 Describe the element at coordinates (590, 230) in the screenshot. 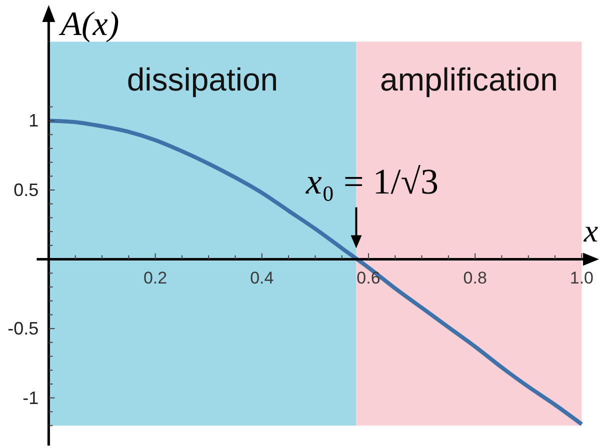

I see `x-axis-title: x` at that location.